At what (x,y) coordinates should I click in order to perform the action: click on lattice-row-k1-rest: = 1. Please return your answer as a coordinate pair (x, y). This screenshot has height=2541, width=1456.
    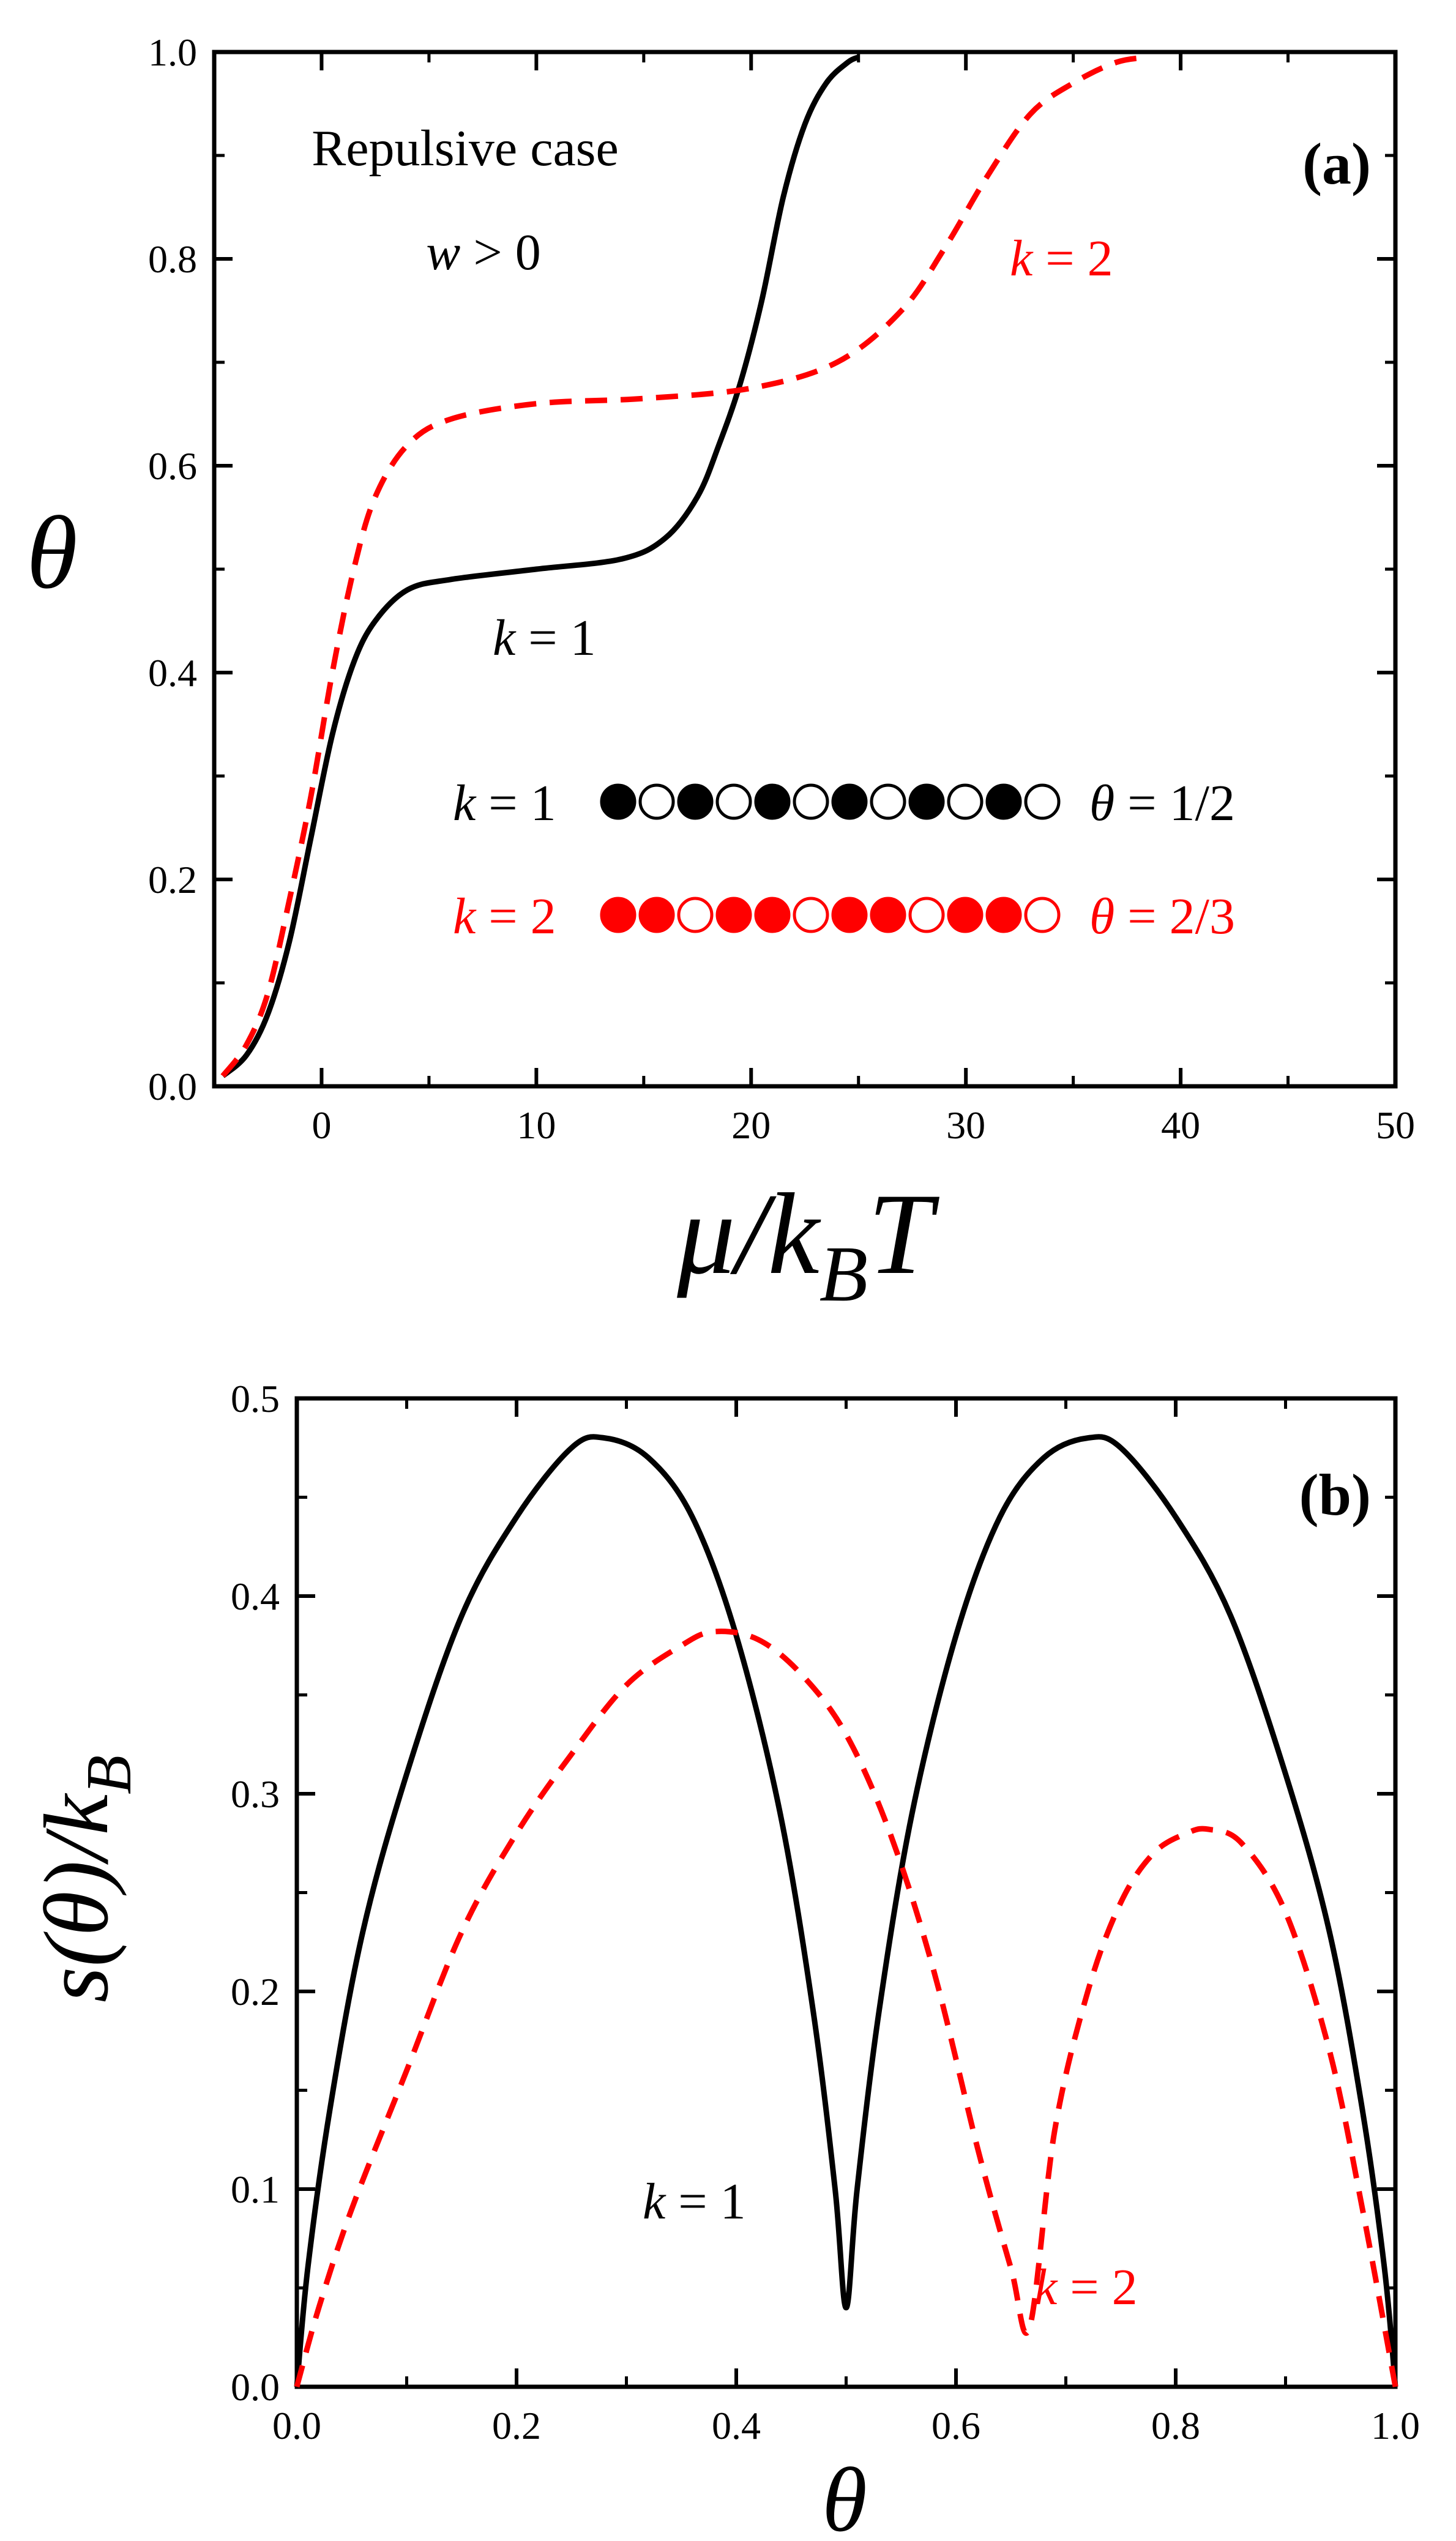
    Looking at the image, I should click on (516, 803).